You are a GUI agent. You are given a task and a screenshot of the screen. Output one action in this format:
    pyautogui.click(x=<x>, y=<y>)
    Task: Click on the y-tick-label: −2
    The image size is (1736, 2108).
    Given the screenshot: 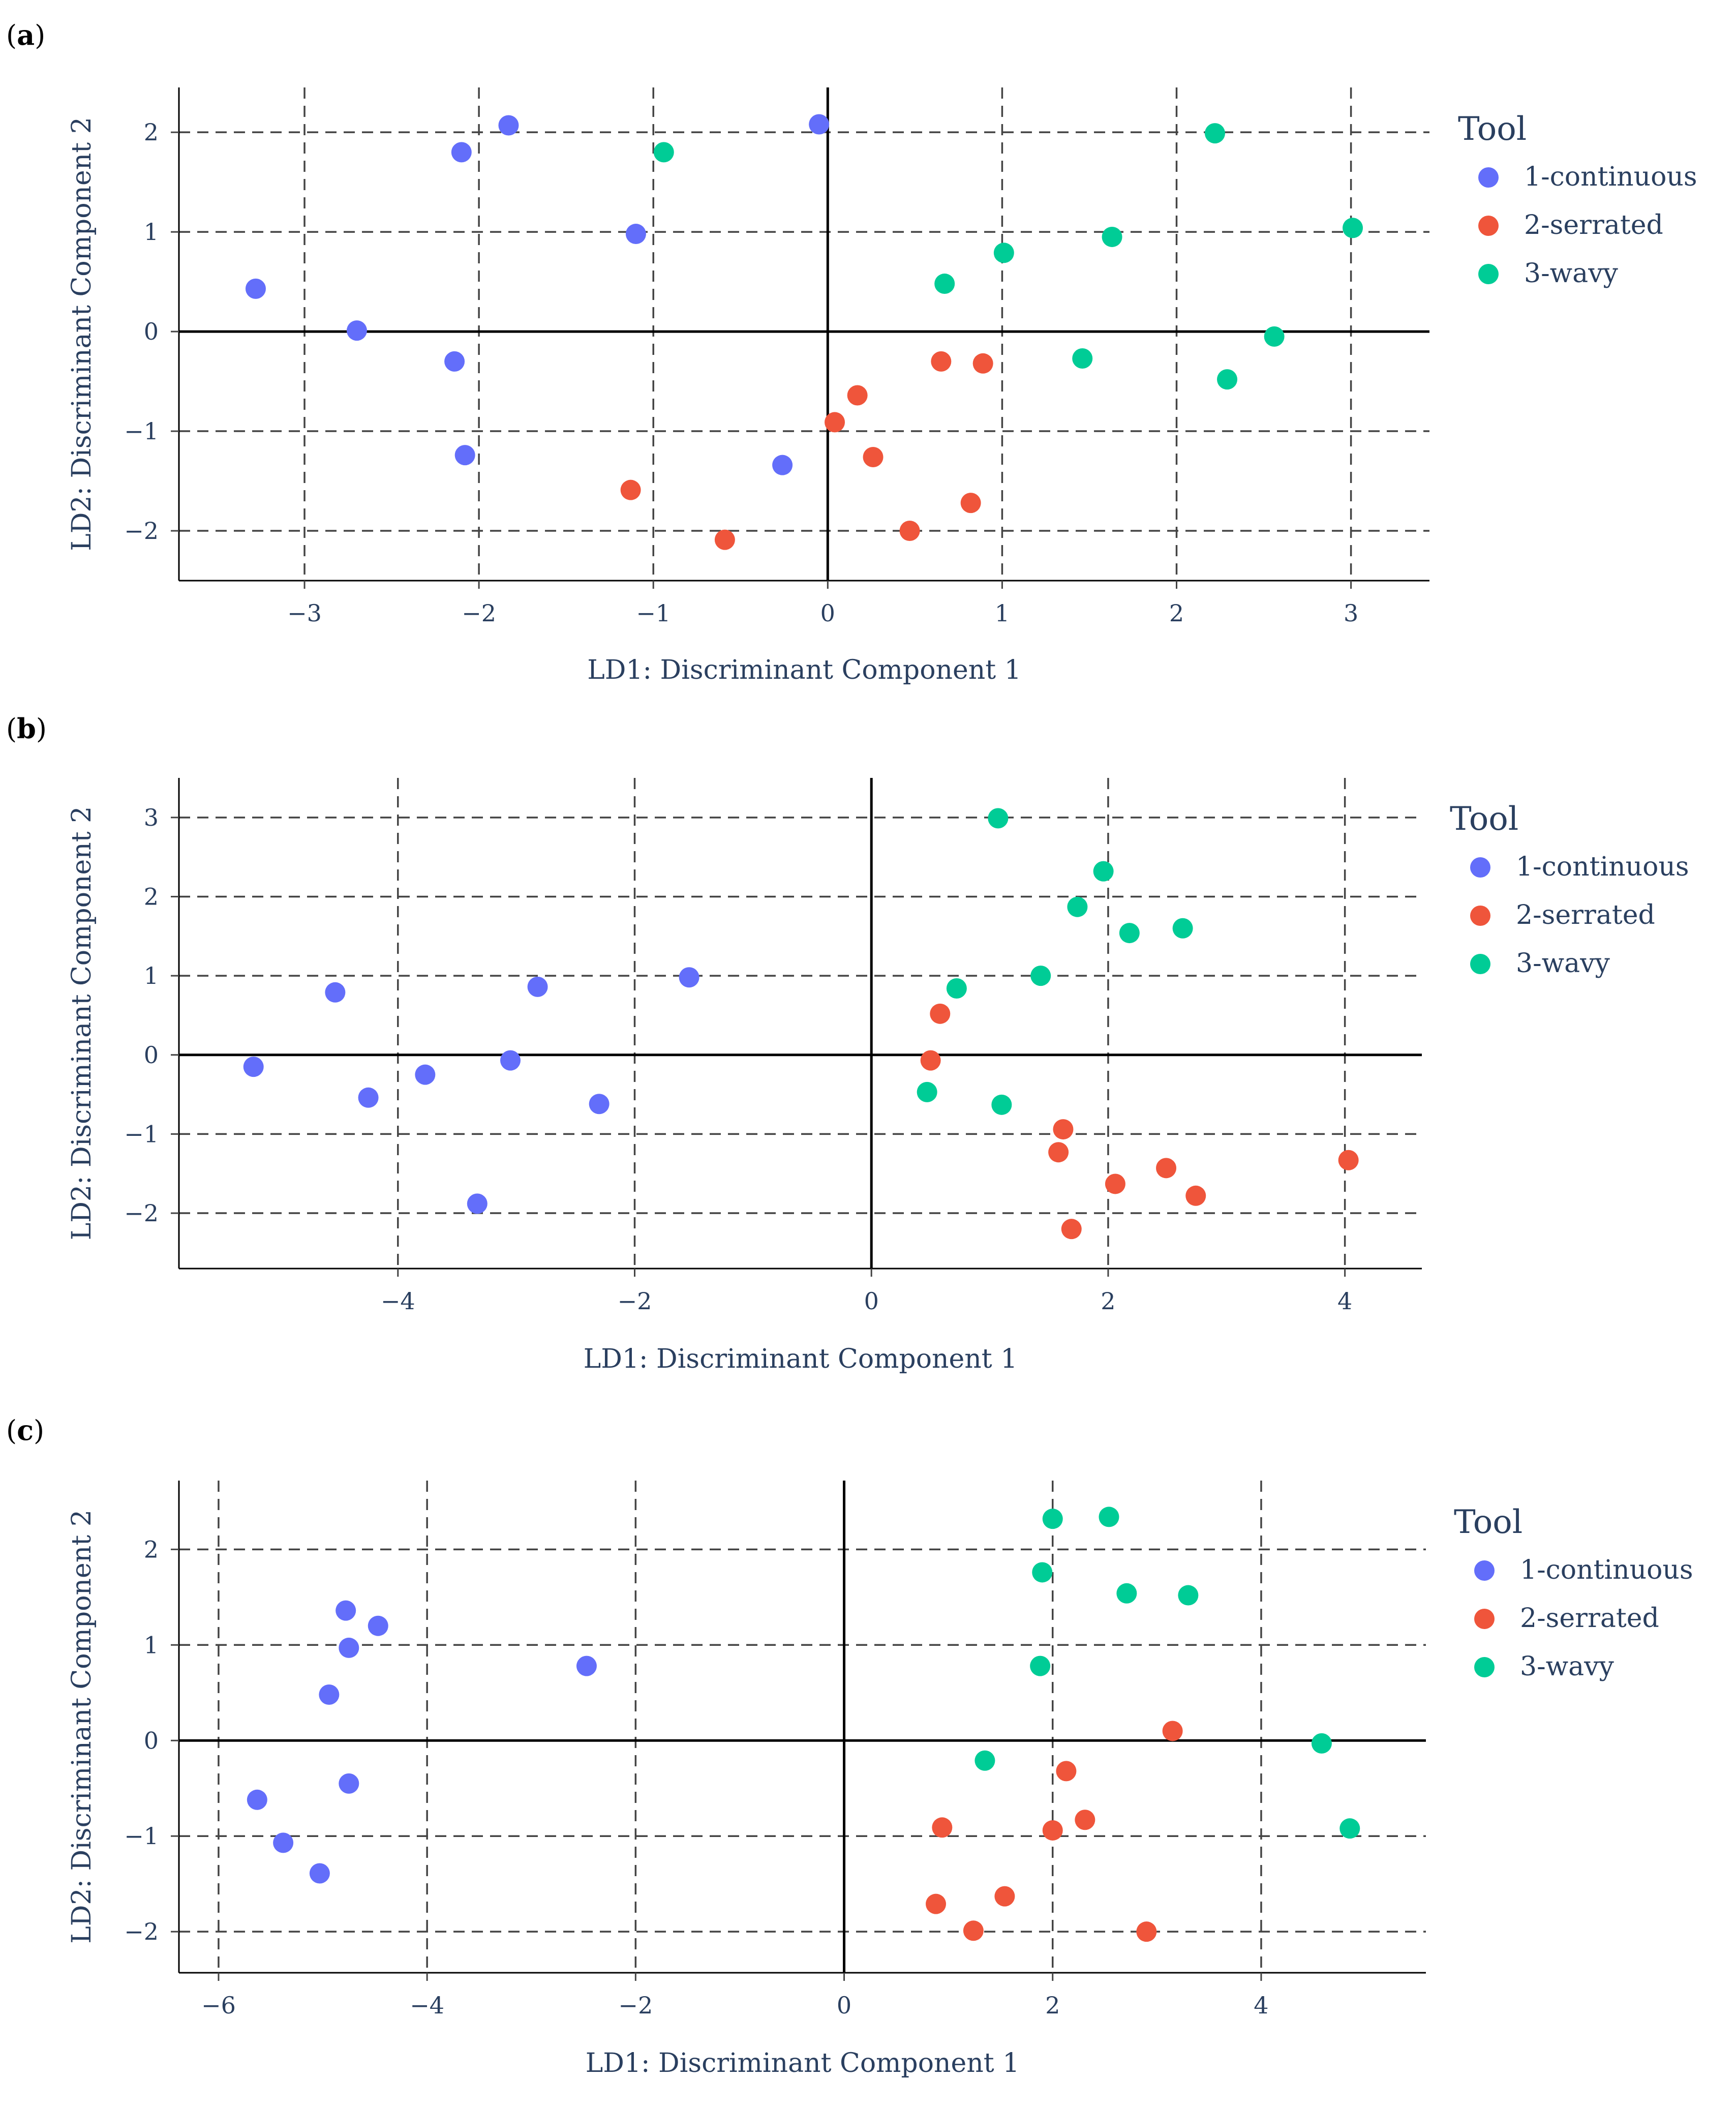 What is the action you would take?
    pyautogui.click(x=141, y=1931)
    